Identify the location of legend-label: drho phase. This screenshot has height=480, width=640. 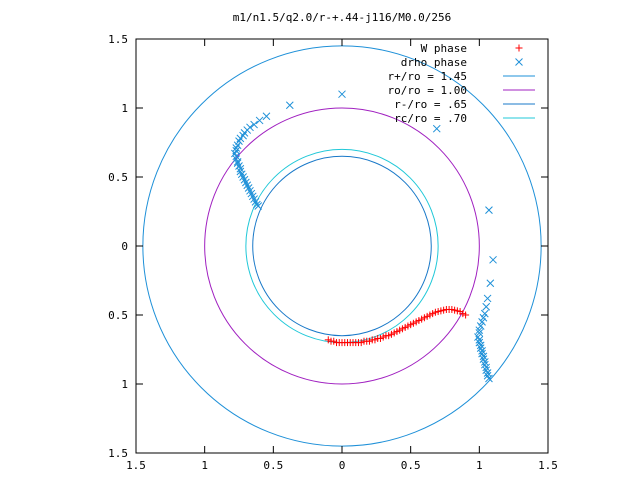
(434, 62).